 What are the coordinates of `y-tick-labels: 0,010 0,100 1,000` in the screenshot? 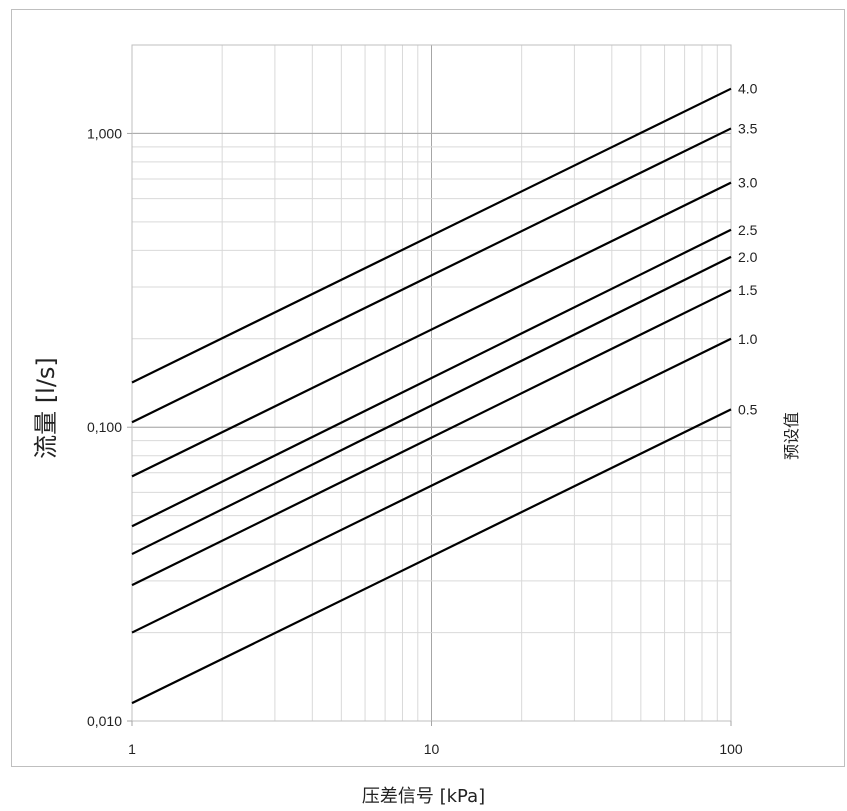 It's located at (109, 427).